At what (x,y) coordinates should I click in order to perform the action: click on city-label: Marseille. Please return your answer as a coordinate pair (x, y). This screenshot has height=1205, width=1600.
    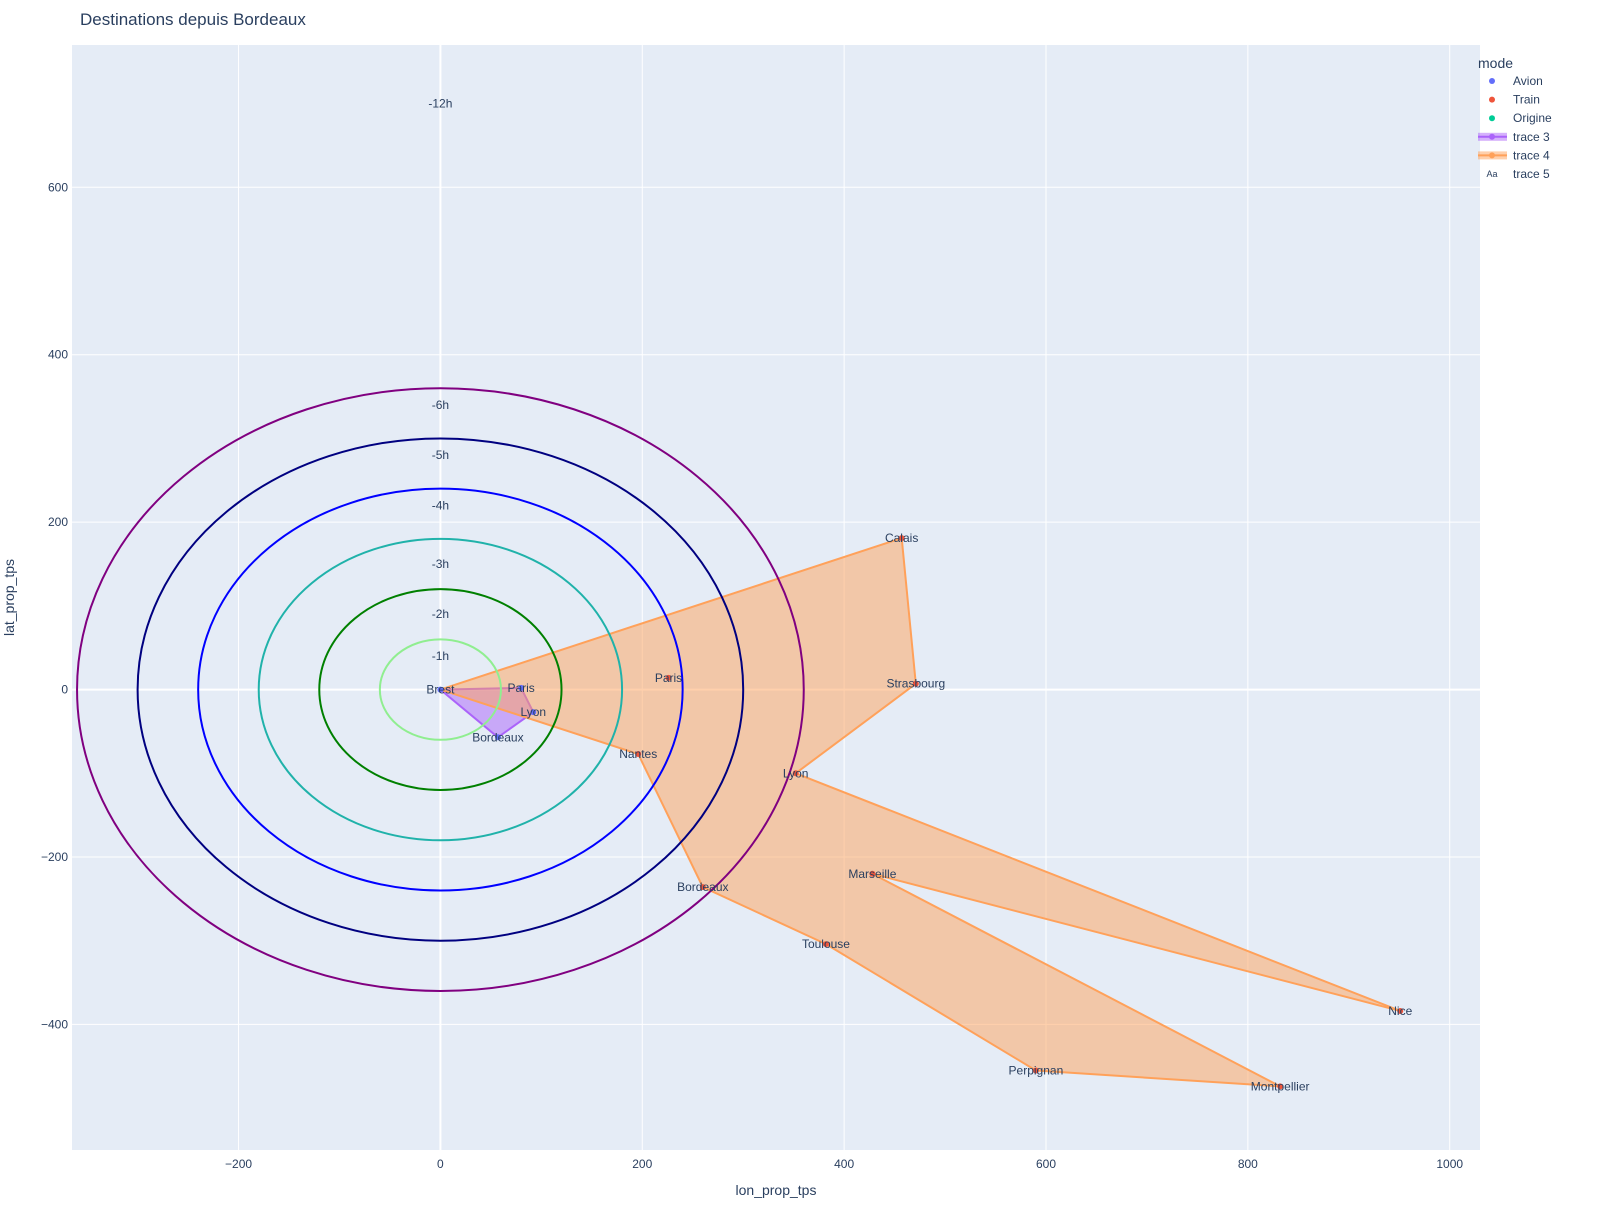
    Looking at the image, I should click on (872, 874).